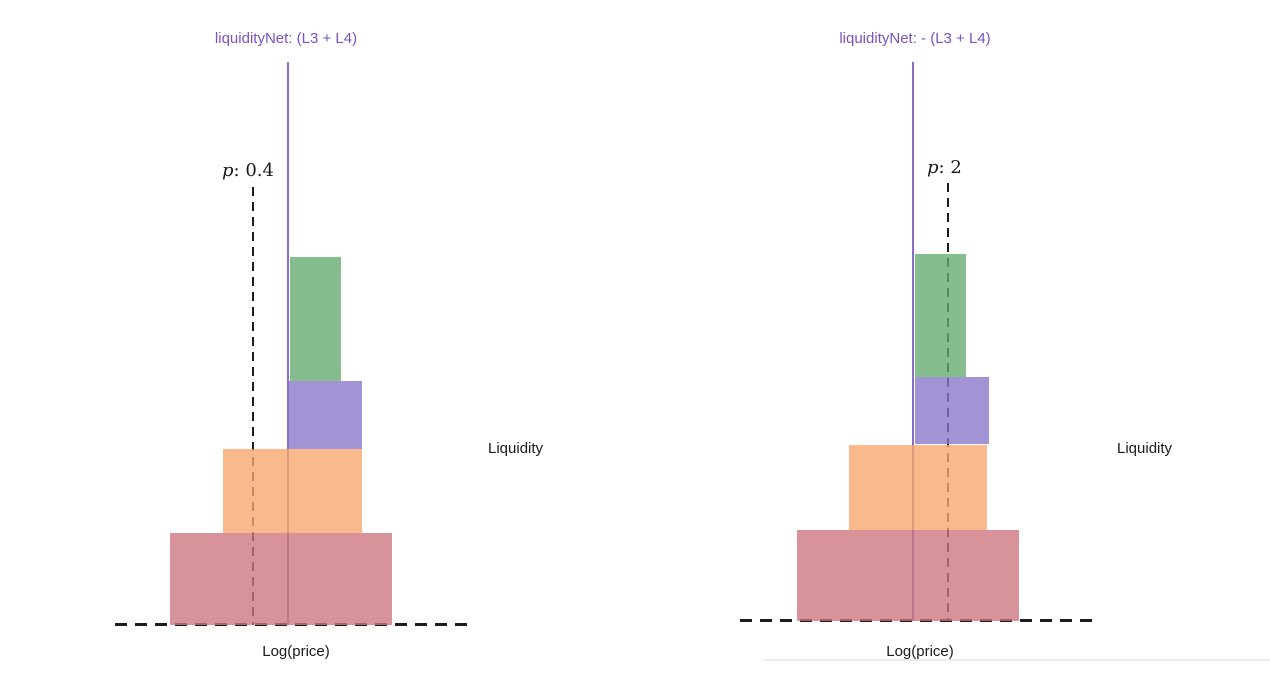  What do you see at coordinates (956, 167) in the screenshot?
I see `price-value: 2` at bounding box center [956, 167].